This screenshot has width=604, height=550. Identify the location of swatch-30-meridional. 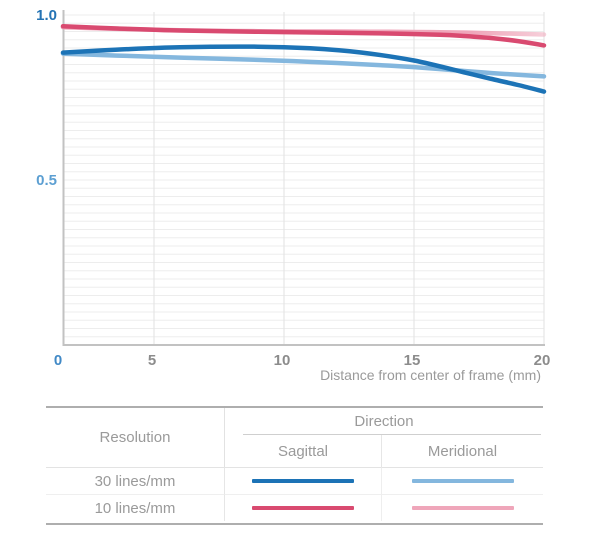
(462, 481).